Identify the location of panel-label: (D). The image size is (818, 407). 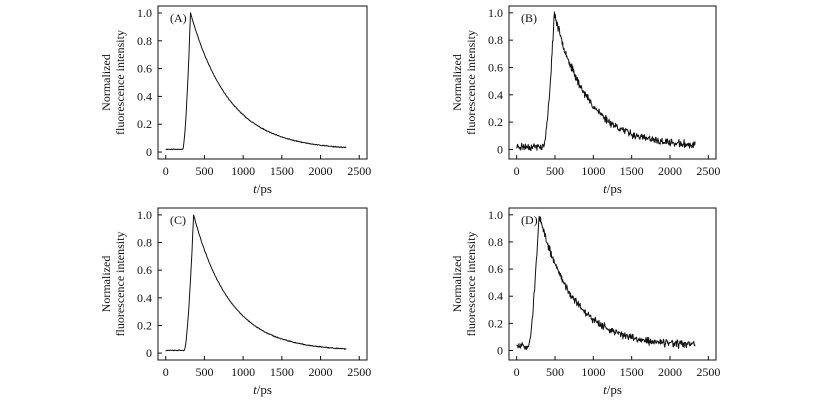
(529, 220).